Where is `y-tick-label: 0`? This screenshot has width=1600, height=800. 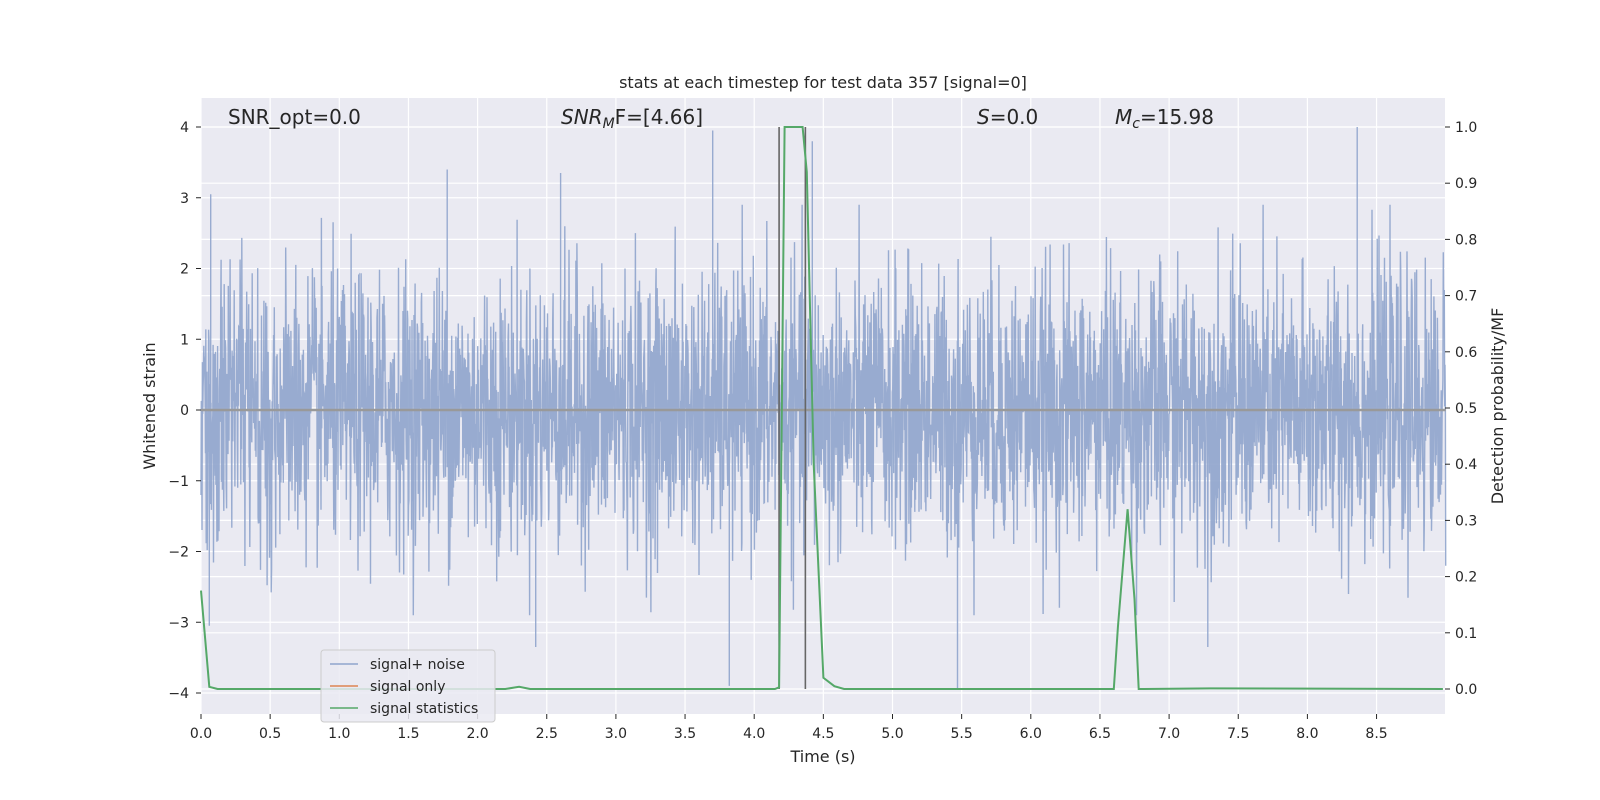
y-tick-label: 0 is located at coordinates (184, 411).